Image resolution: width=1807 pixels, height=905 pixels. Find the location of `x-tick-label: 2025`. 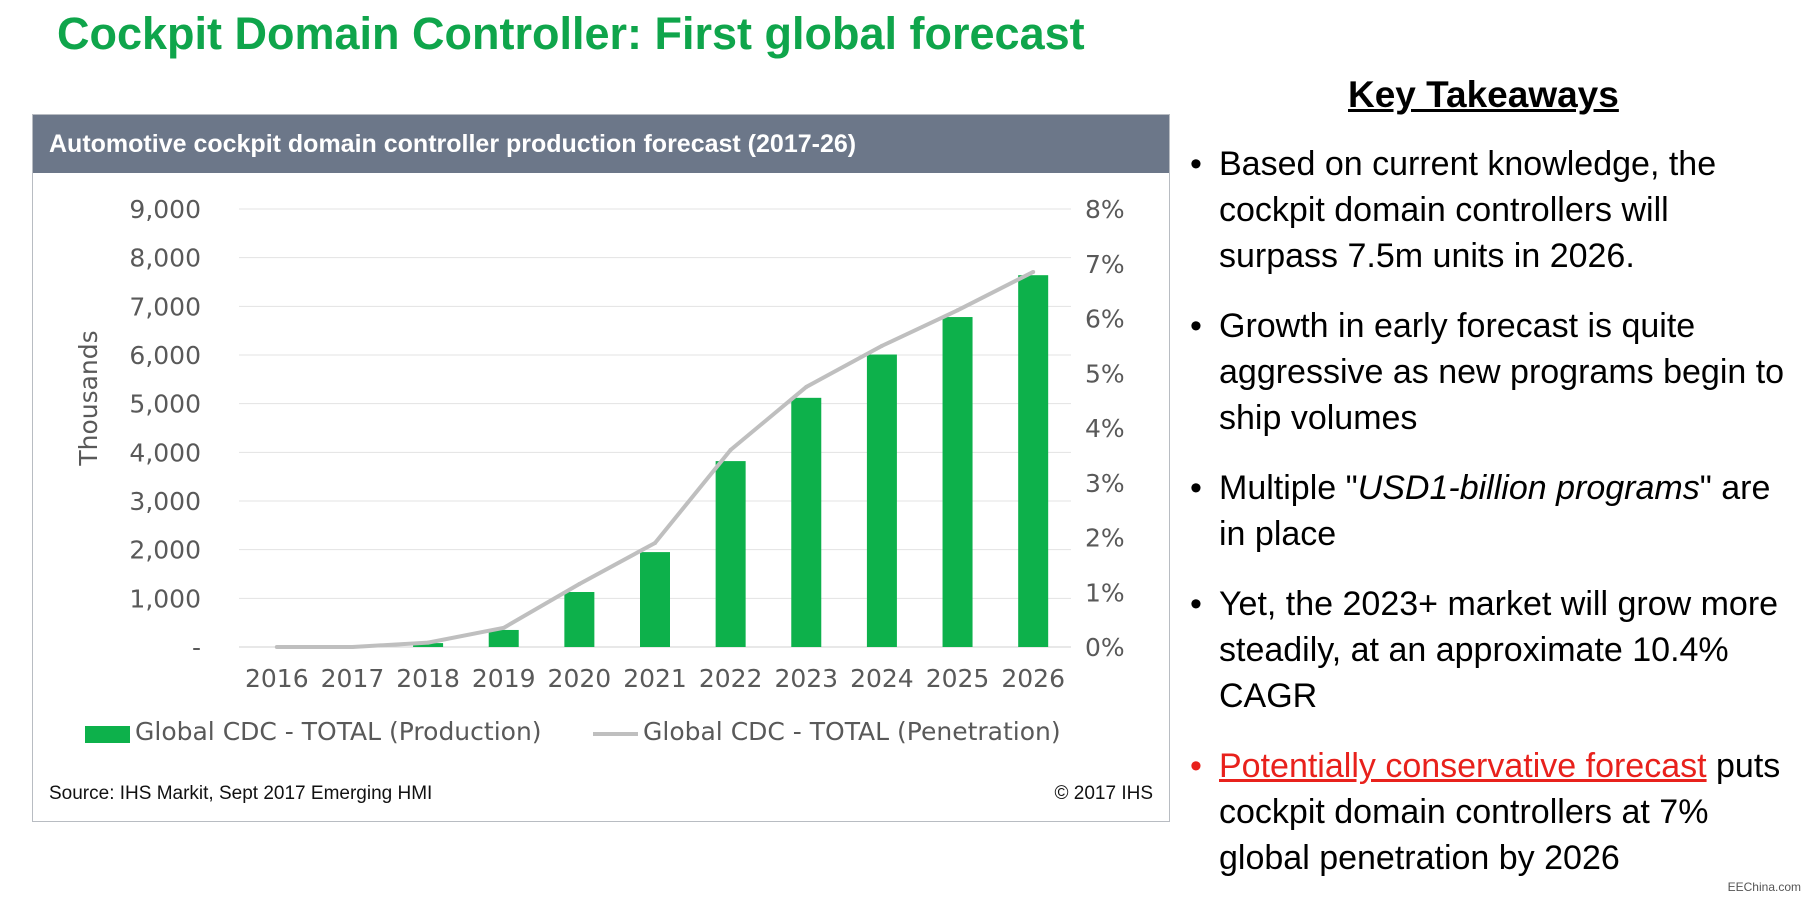

x-tick-label: 2025 is located at coordinates (958, 678).